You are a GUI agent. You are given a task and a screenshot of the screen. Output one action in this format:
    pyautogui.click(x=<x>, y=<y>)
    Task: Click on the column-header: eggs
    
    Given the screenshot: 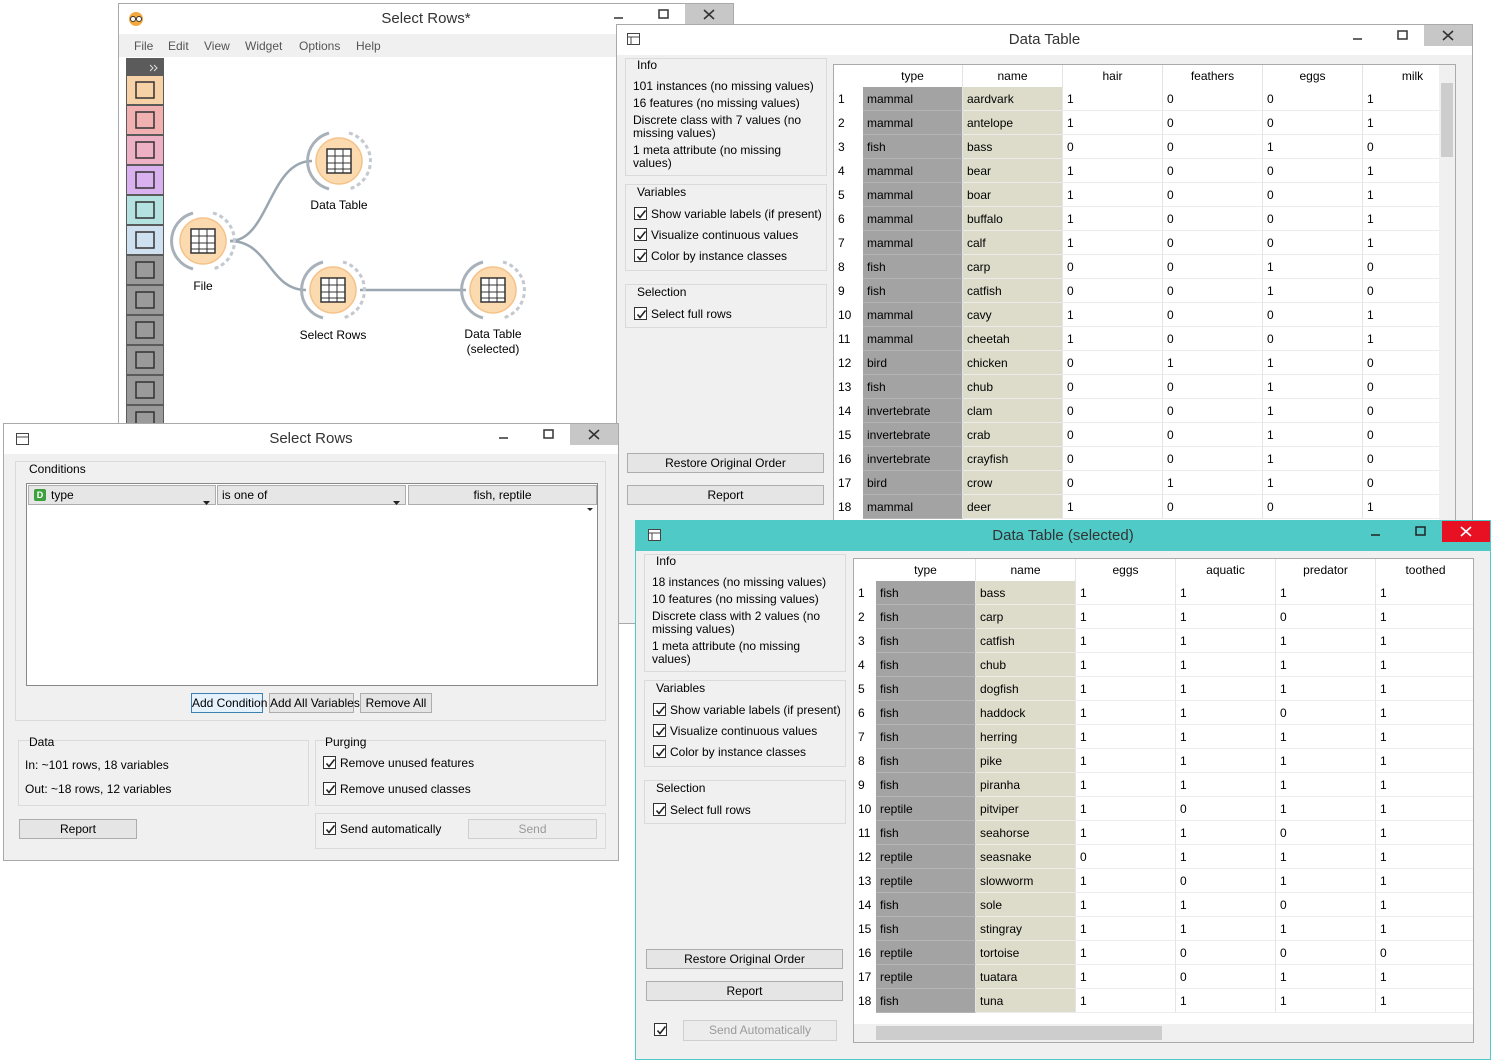 What is the action you would take?
    pyautogui.click(x=1313, y=76)
    